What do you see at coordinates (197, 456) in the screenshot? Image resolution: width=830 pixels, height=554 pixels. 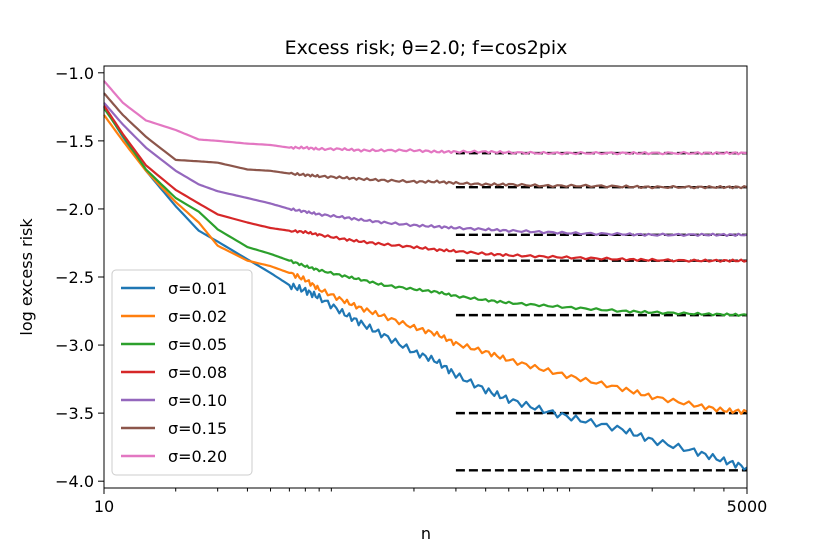 I see `legend-label: σ=0.20` at bounding box center [197, 456].